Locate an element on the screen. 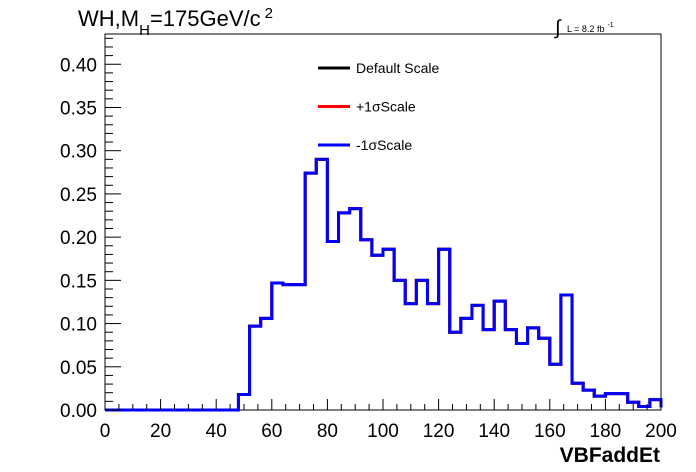 The width and height of the screenshot is (696, 472). x-tick-label: 80 is located at coordinates (327, 431).